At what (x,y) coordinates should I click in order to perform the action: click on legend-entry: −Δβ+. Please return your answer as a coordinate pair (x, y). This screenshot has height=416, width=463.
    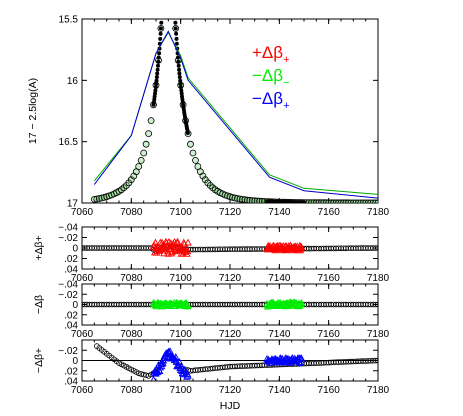
    Looking at the image, I should click on (271, 100).